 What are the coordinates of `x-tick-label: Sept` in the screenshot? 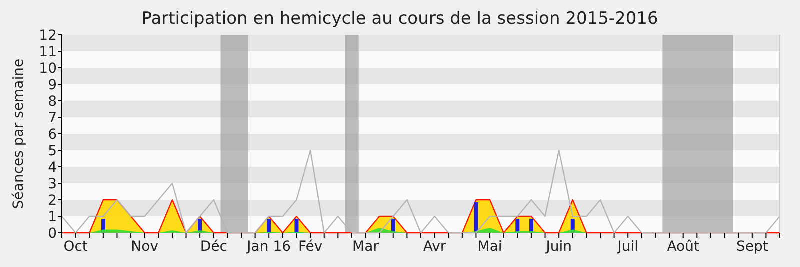 It's located at (752, 247).